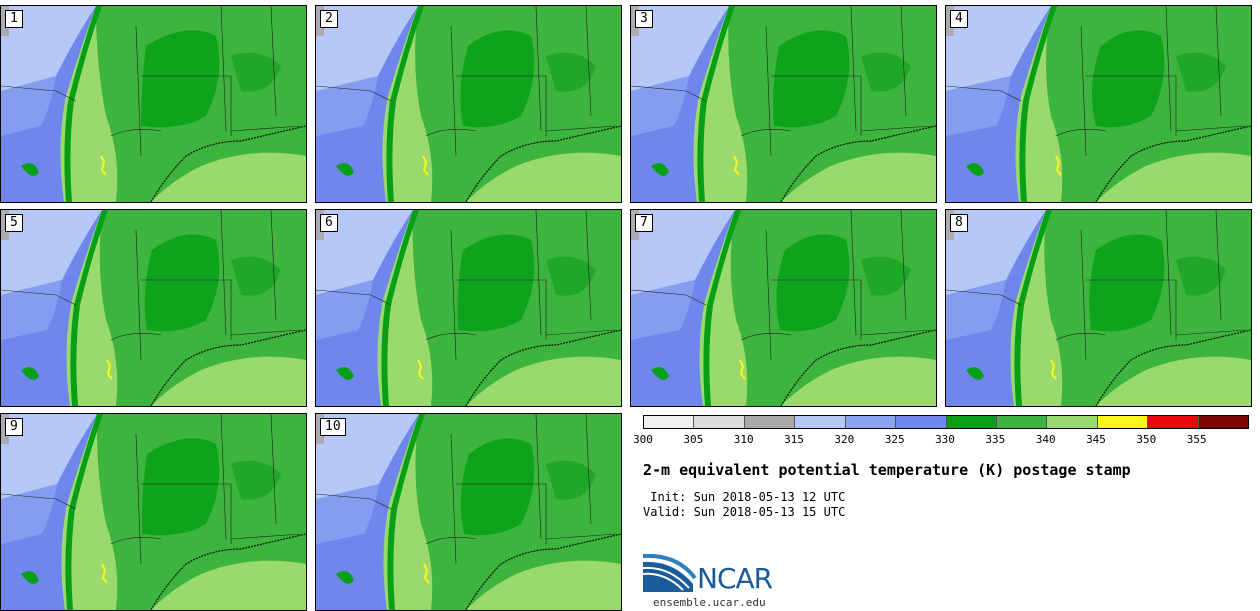 Image resolution: width=1260 pixels, height=611 pixels. I want to click on member-label: 5, so click(14, 223).